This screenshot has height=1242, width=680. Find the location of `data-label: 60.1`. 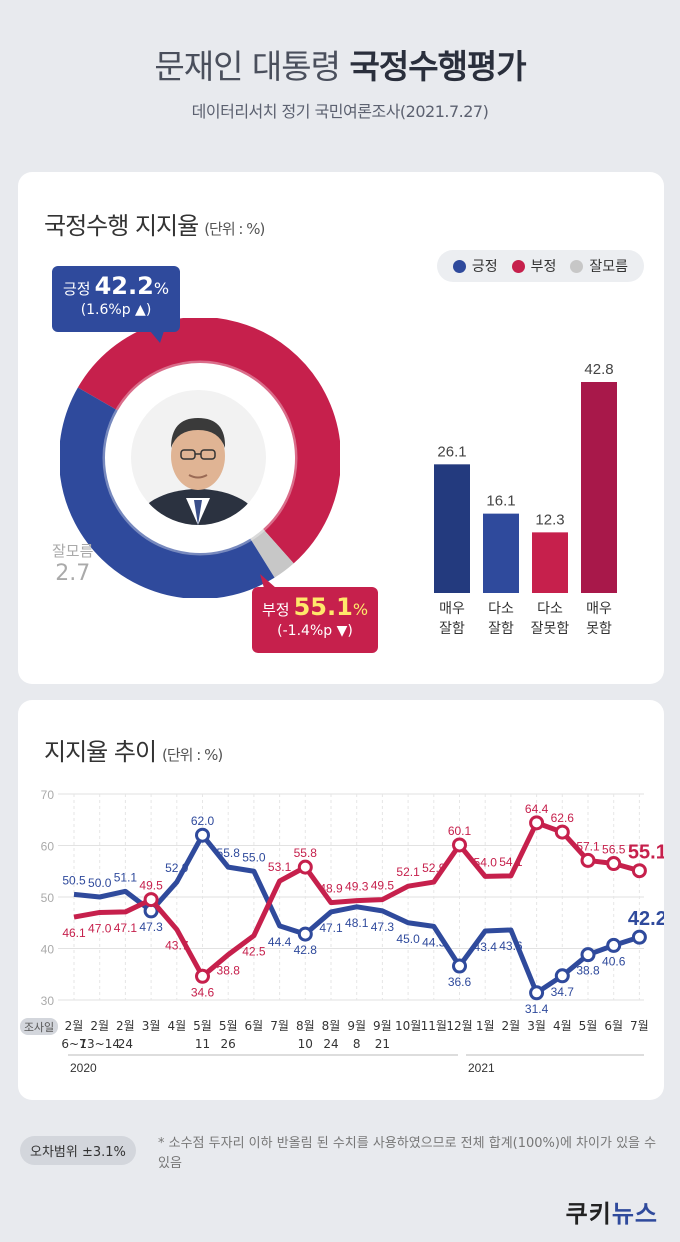

data-label: 60.1 is located at coordinates (460, 831).